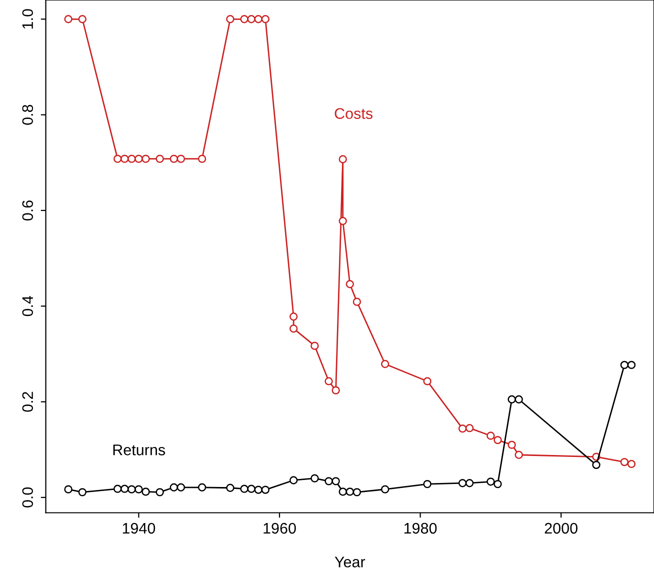 The image size is (654, 586). I want to click on y-tick-label: 0.8, so click(28, 114).